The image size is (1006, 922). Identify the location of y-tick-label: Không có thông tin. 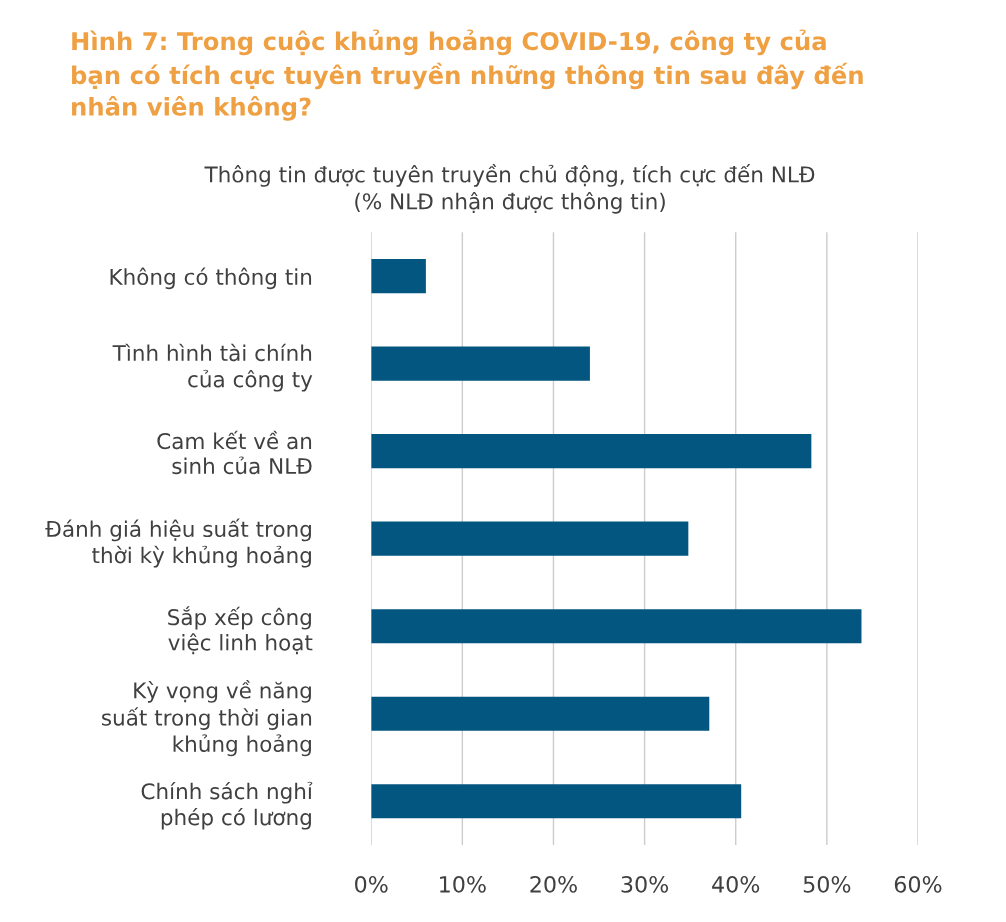
(211, 278).